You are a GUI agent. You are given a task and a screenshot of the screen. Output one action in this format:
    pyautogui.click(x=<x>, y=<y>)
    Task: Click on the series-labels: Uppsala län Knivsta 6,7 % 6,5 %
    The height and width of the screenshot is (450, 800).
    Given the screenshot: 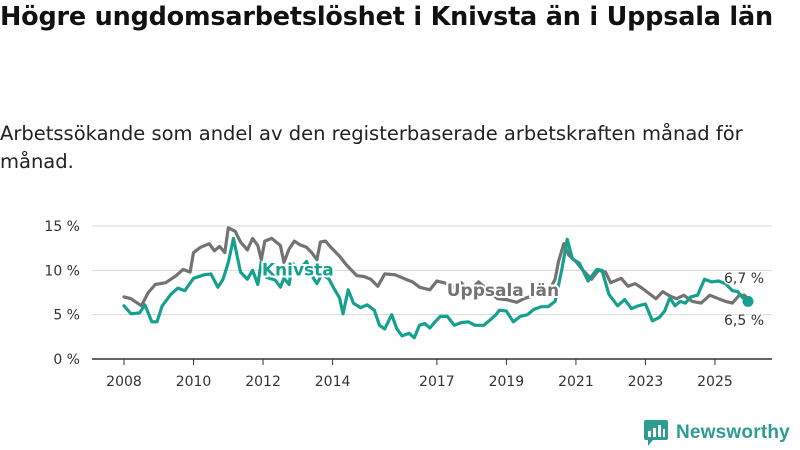 What is the action you would take?
    pyautogui.click(x=513, y=295)
    